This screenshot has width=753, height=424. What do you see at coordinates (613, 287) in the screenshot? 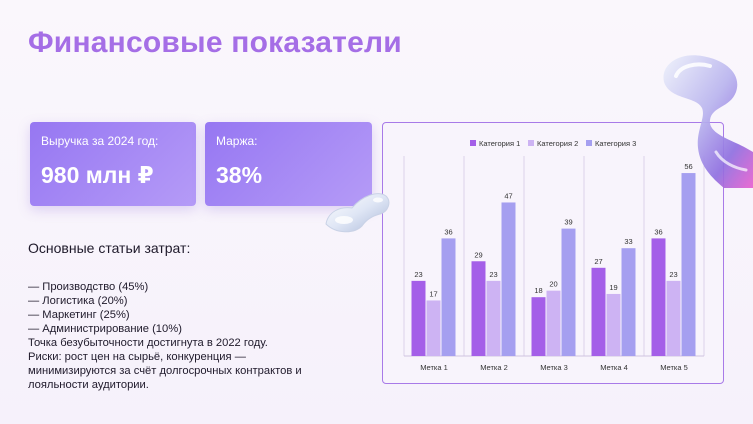
I see `data-label: 19` at bounding box center [613, 287].